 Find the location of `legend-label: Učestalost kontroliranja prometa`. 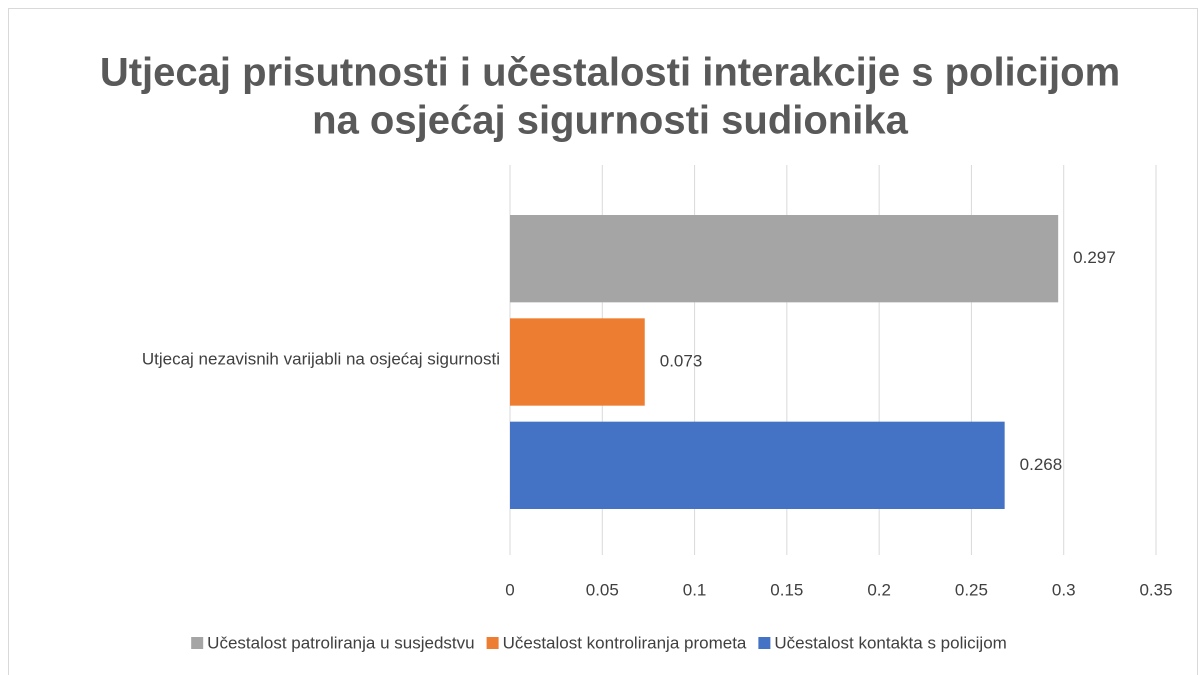

legend-label: Učestalost kontroliranja prometa is located at coordinates (625, 642).